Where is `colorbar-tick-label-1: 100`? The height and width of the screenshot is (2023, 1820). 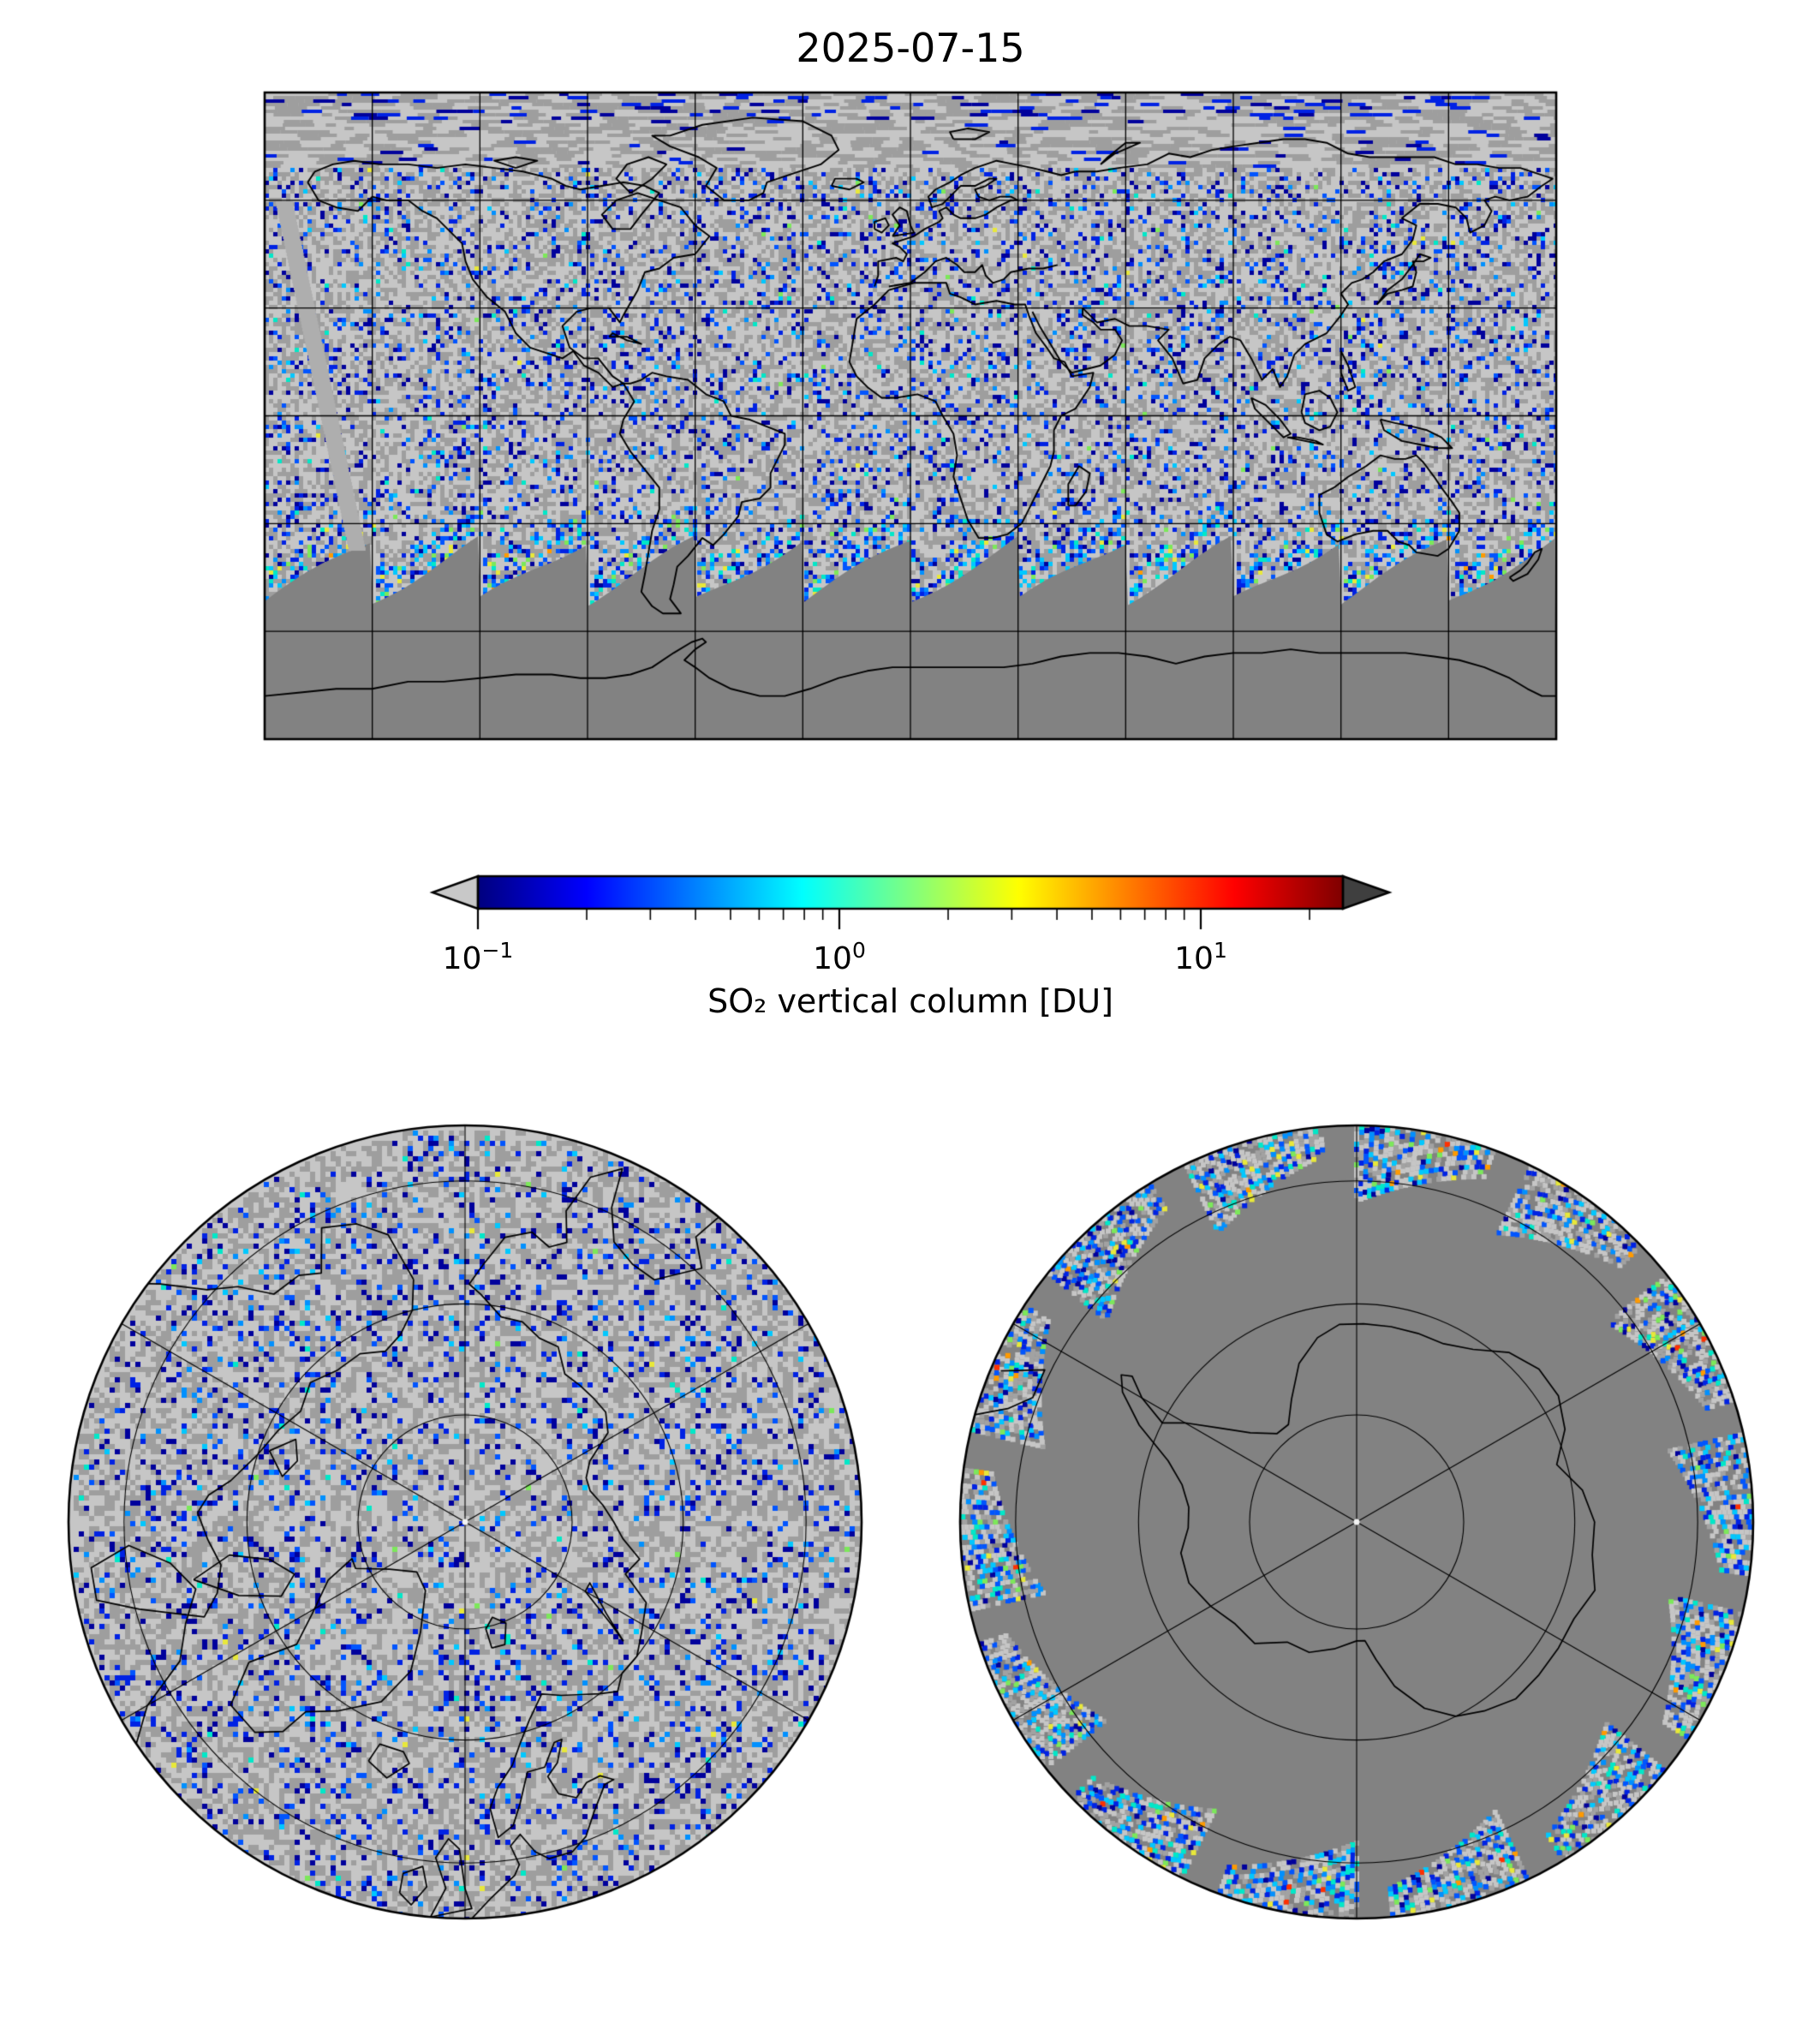 colorbar-tick-label-1: 100 is located at coordinates (839, 955).